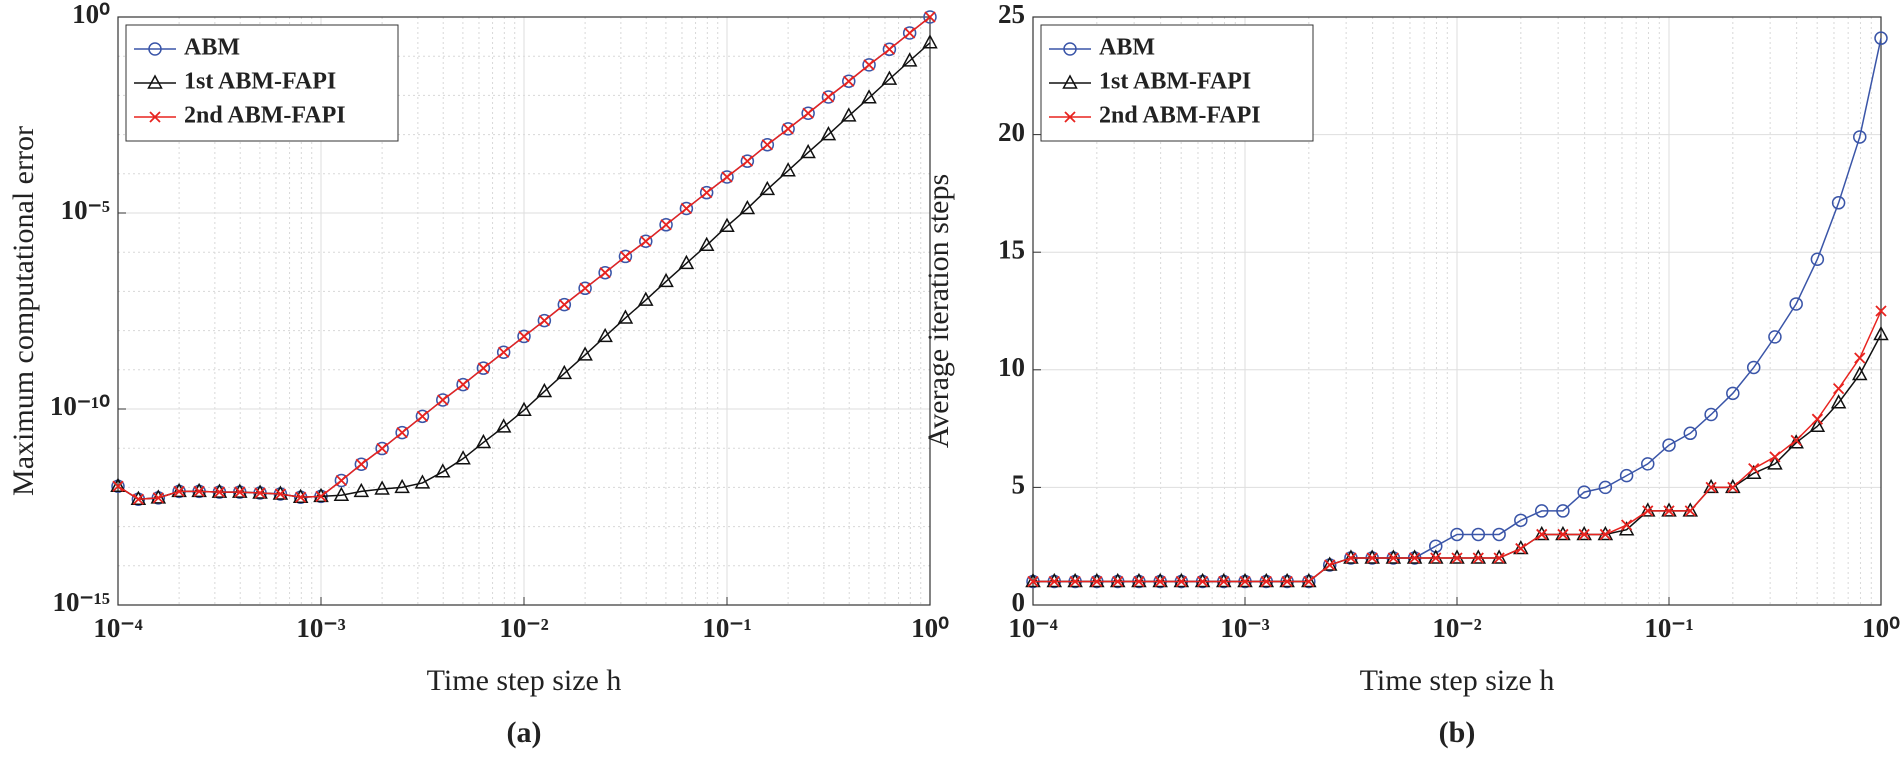 This screenshot has height=762, width=1900. What do you see at coordinates (265, 116) in the screenshot?
I see `legend-label: 2nd ABM-FAPI` at bounding box center [265, 116].